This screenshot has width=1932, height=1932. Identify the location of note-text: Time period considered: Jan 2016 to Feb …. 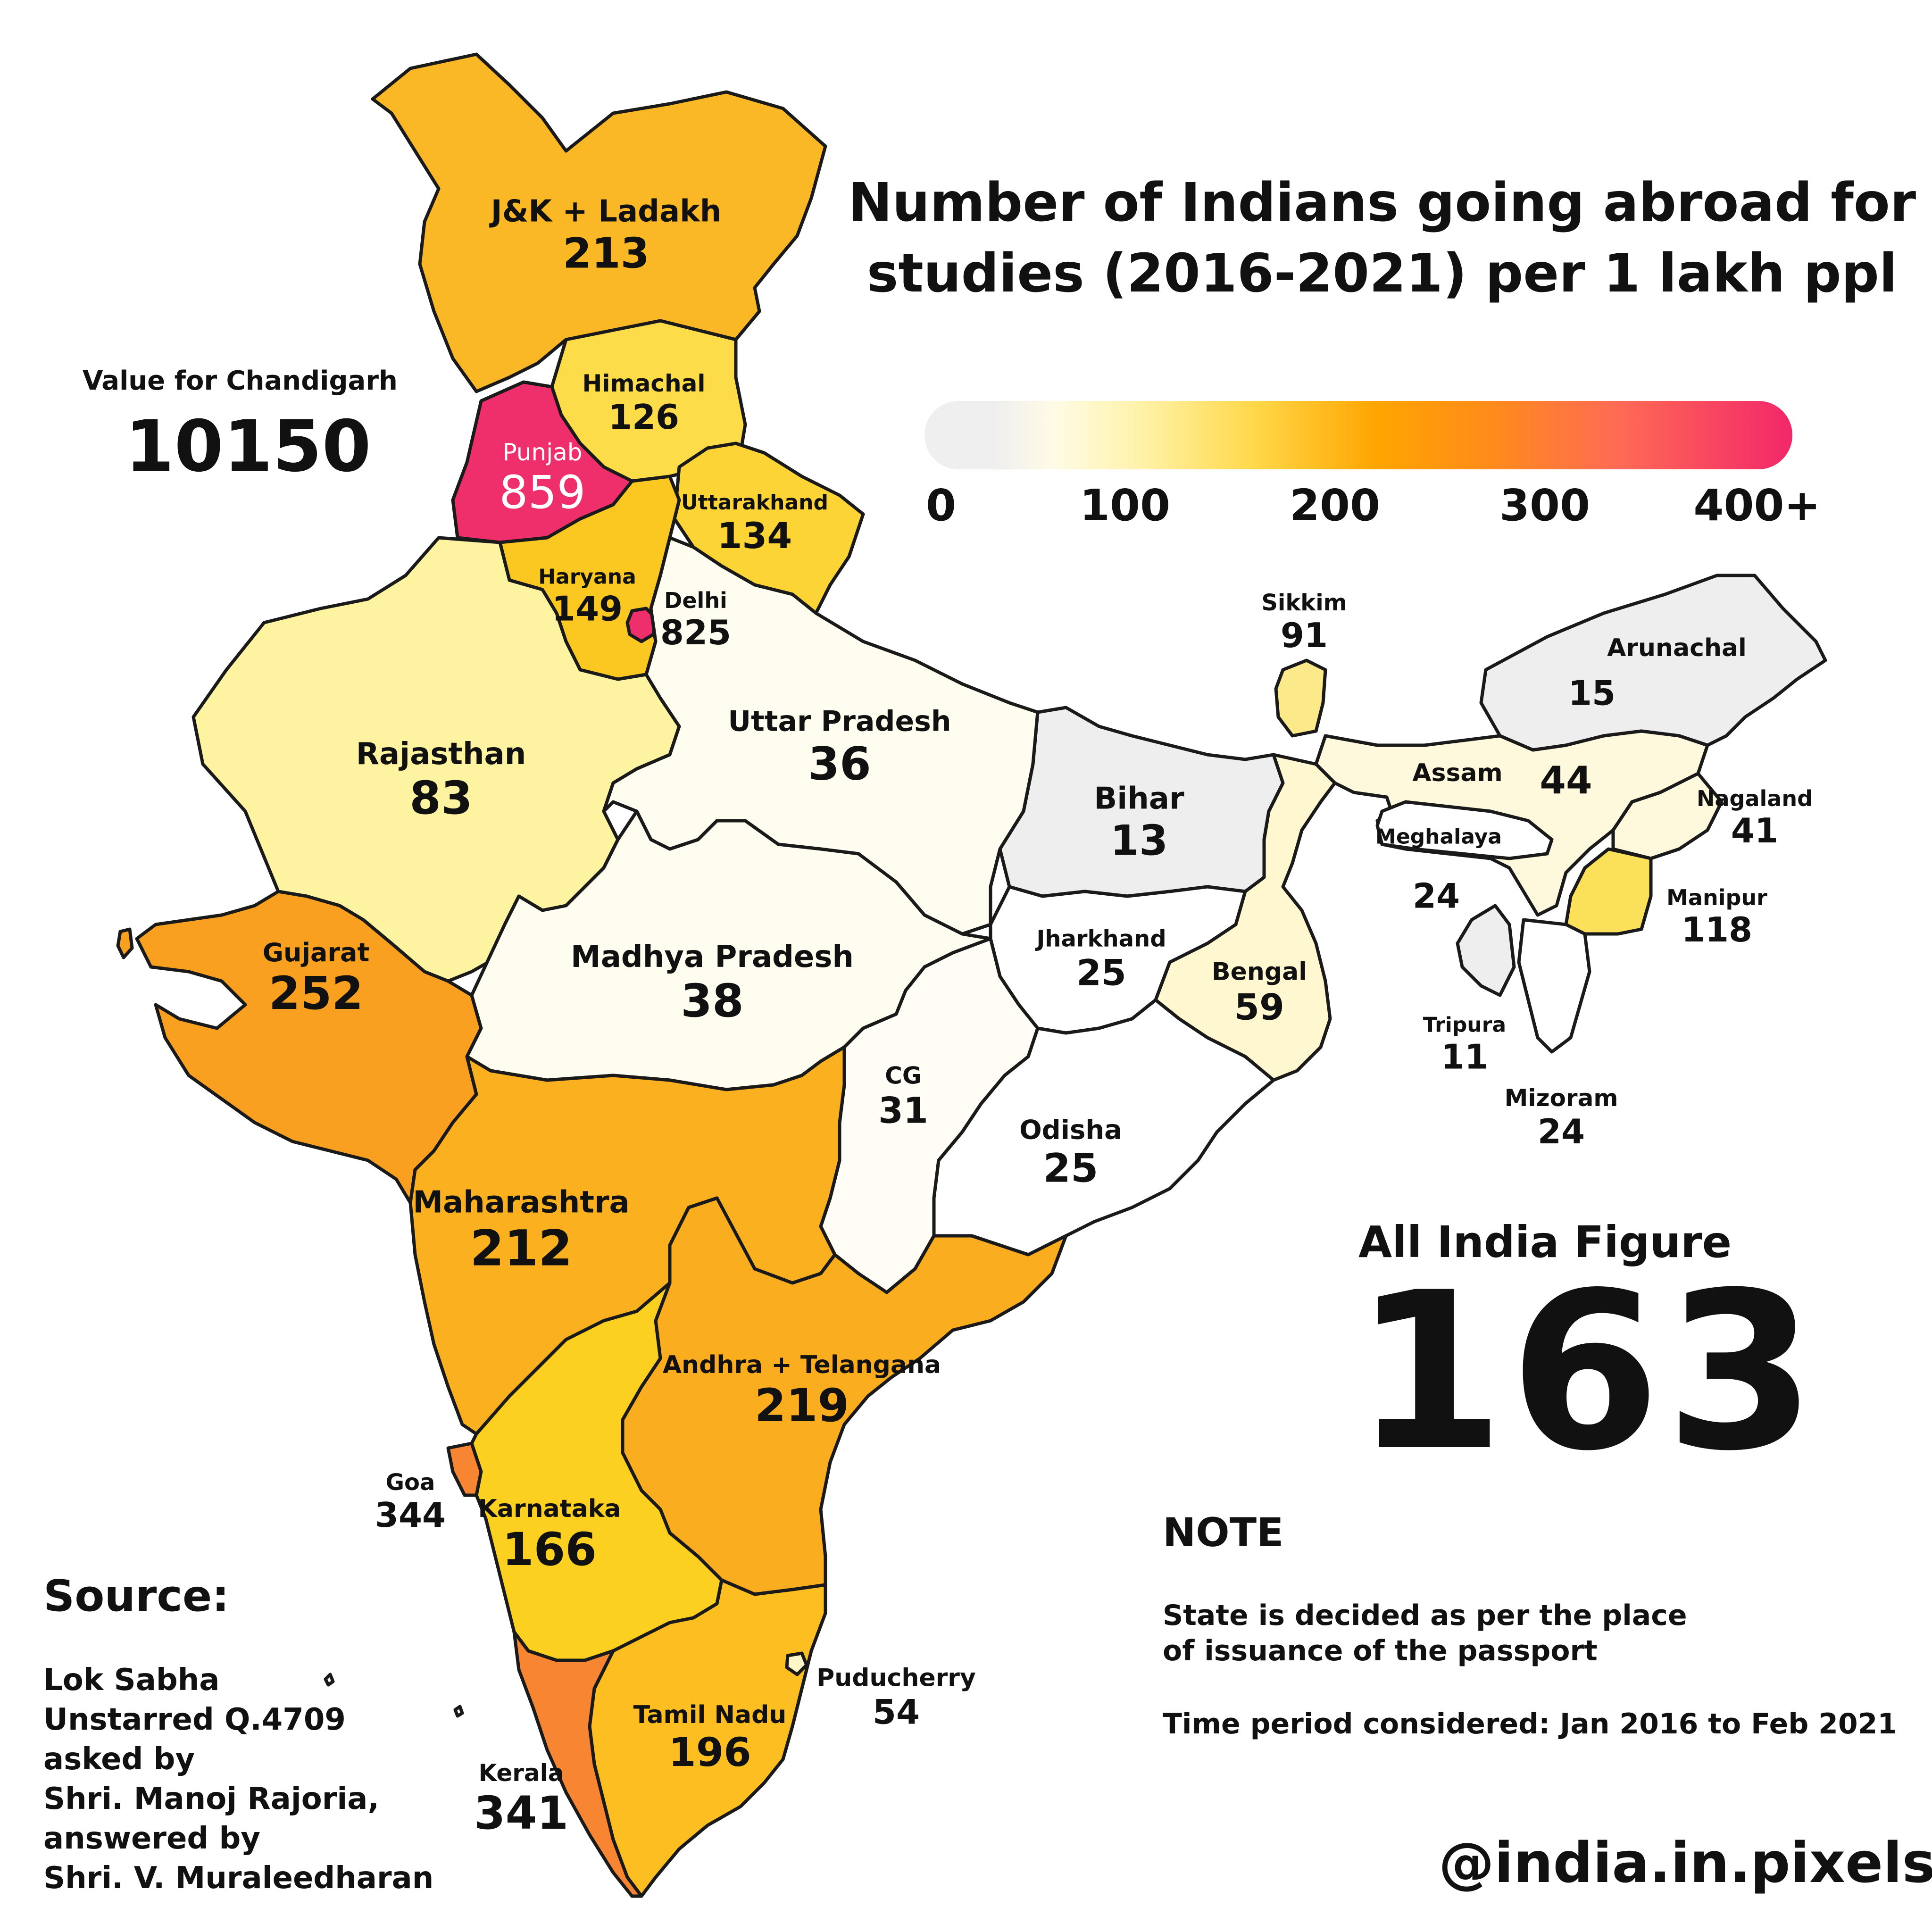
(1530, 1724).